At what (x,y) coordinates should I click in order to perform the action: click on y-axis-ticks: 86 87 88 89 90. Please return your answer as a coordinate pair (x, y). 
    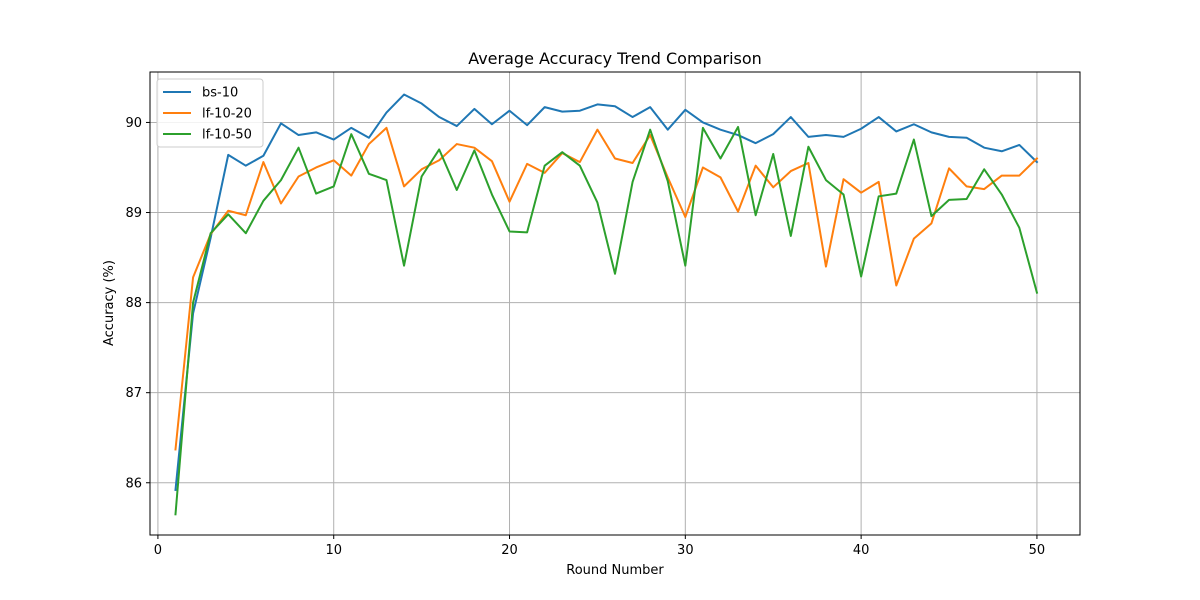
    Looking at the image, I should click on (137, 303).